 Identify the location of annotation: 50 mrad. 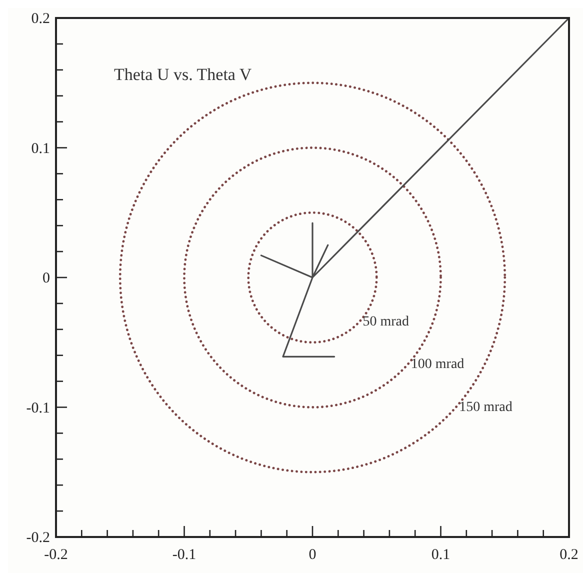
(385, 322).